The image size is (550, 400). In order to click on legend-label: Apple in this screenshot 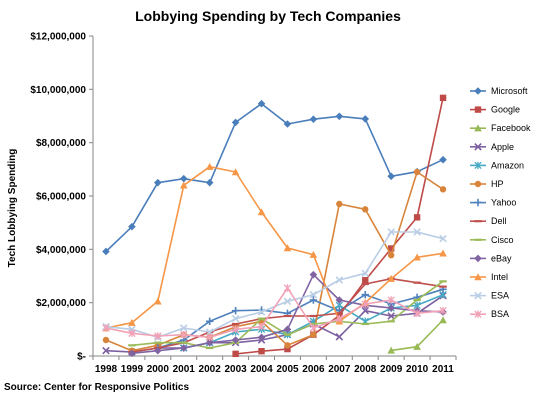, I will do `click(502, 147)`.